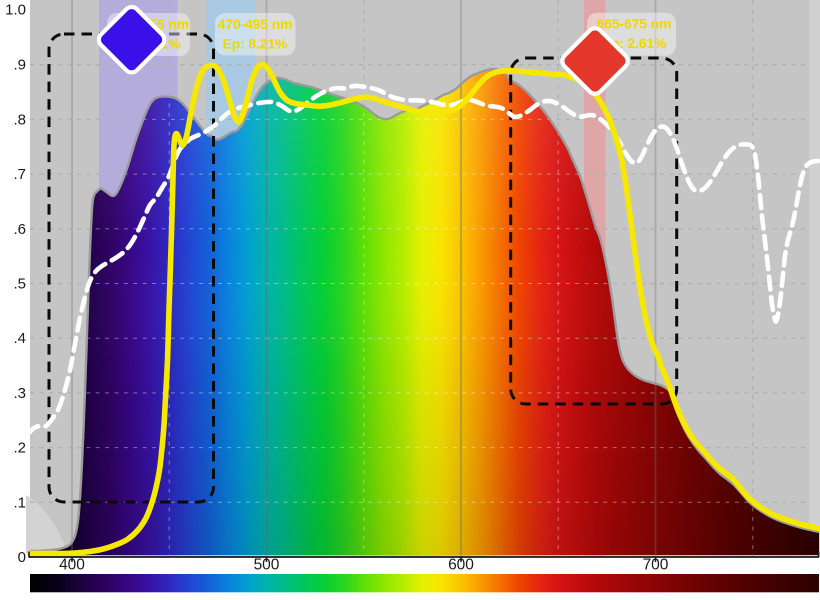 The width and height of the screenshot is (820, 600). I want to click on svg-text: 700, so click(656, 565).